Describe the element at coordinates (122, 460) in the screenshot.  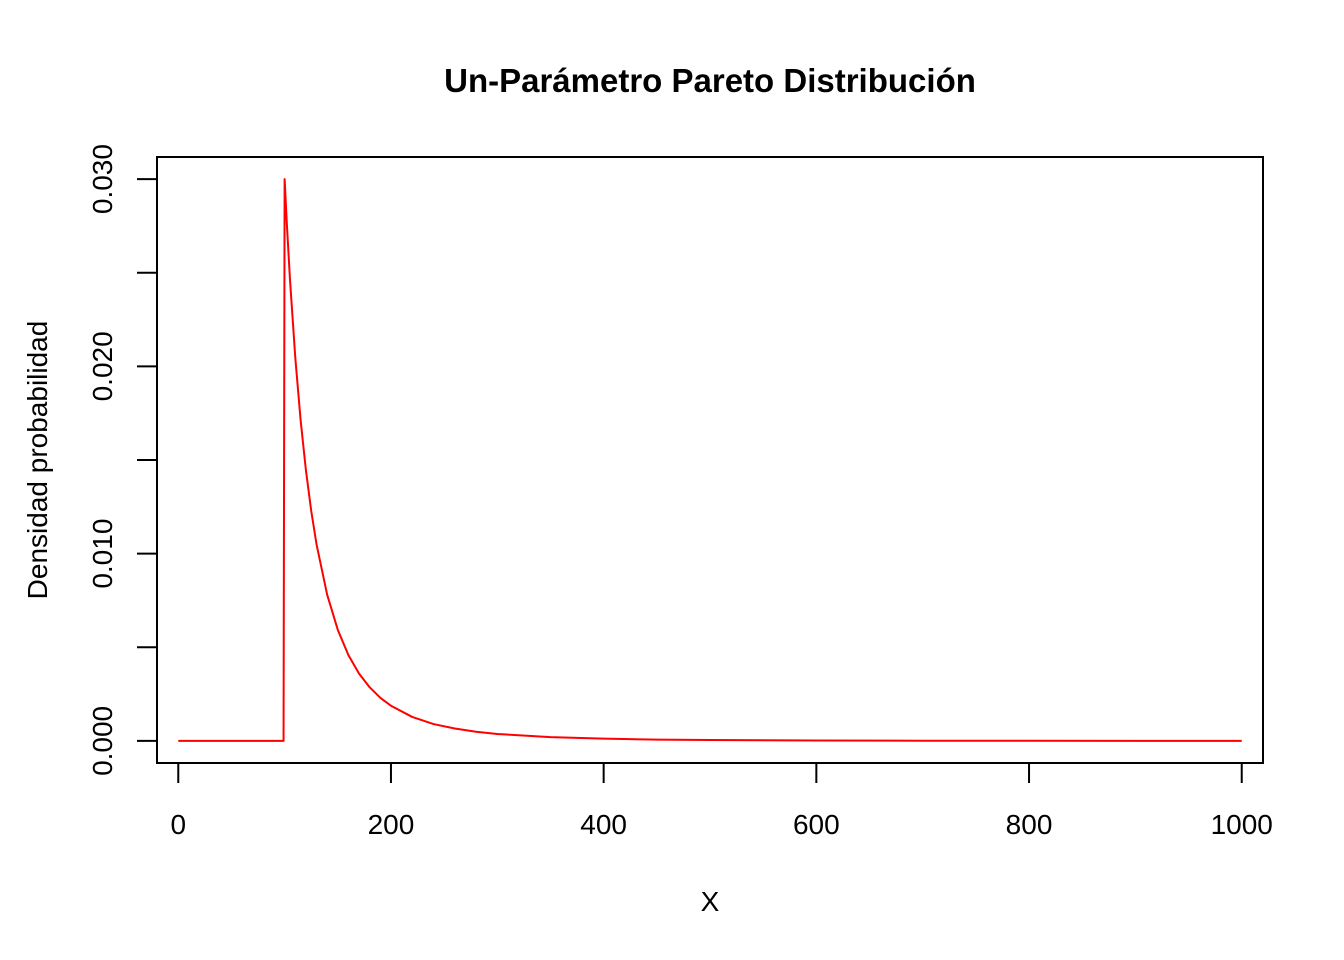
I see `y-axis: 0.000 0.010 0.020 0.030` at that location.